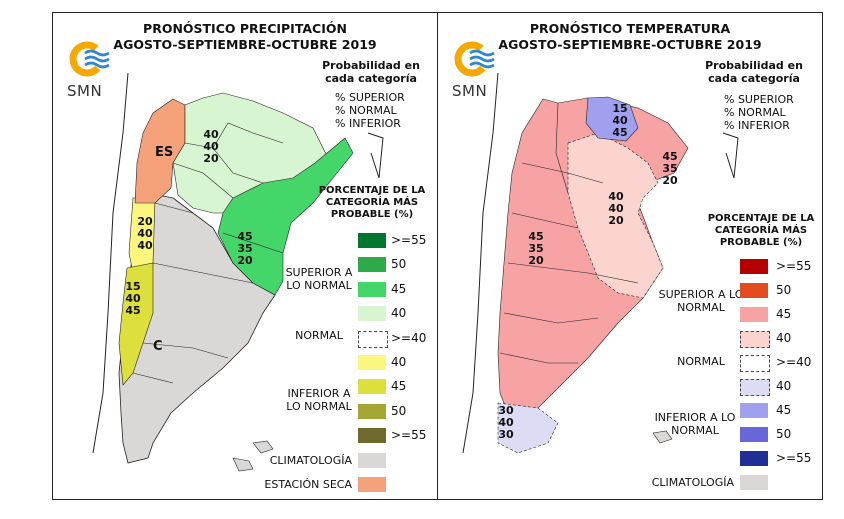  Describe the element at coordinates (164, 152) in the screenshot. I see `map-label-dry-season: ES` at that location.